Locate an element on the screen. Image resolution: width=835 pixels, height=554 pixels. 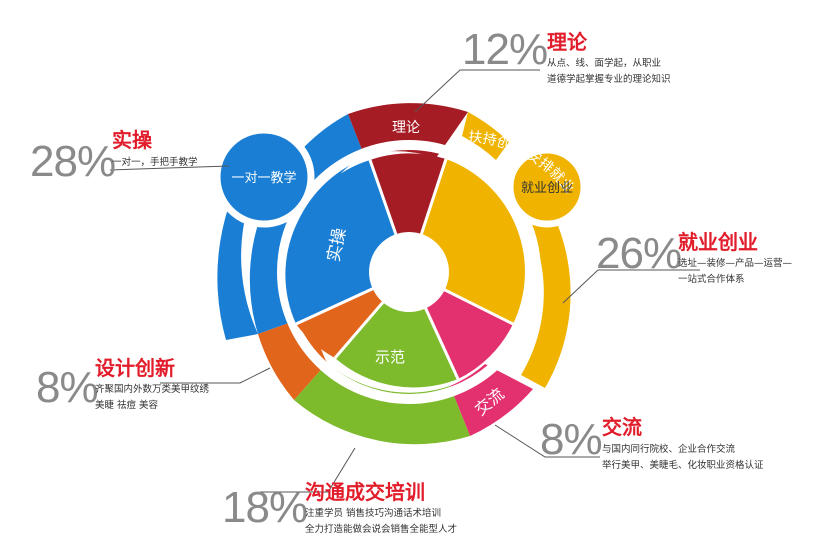
design-description-line2: 美睫 祛痘 美容 is located at coordinates (127, 405).